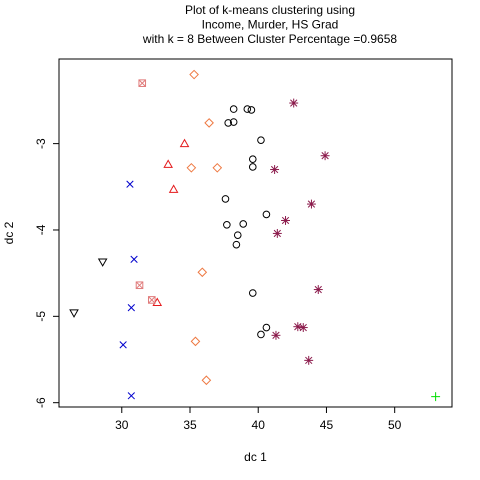  I want to click on x-tick-label: 40, so click(259, 425).